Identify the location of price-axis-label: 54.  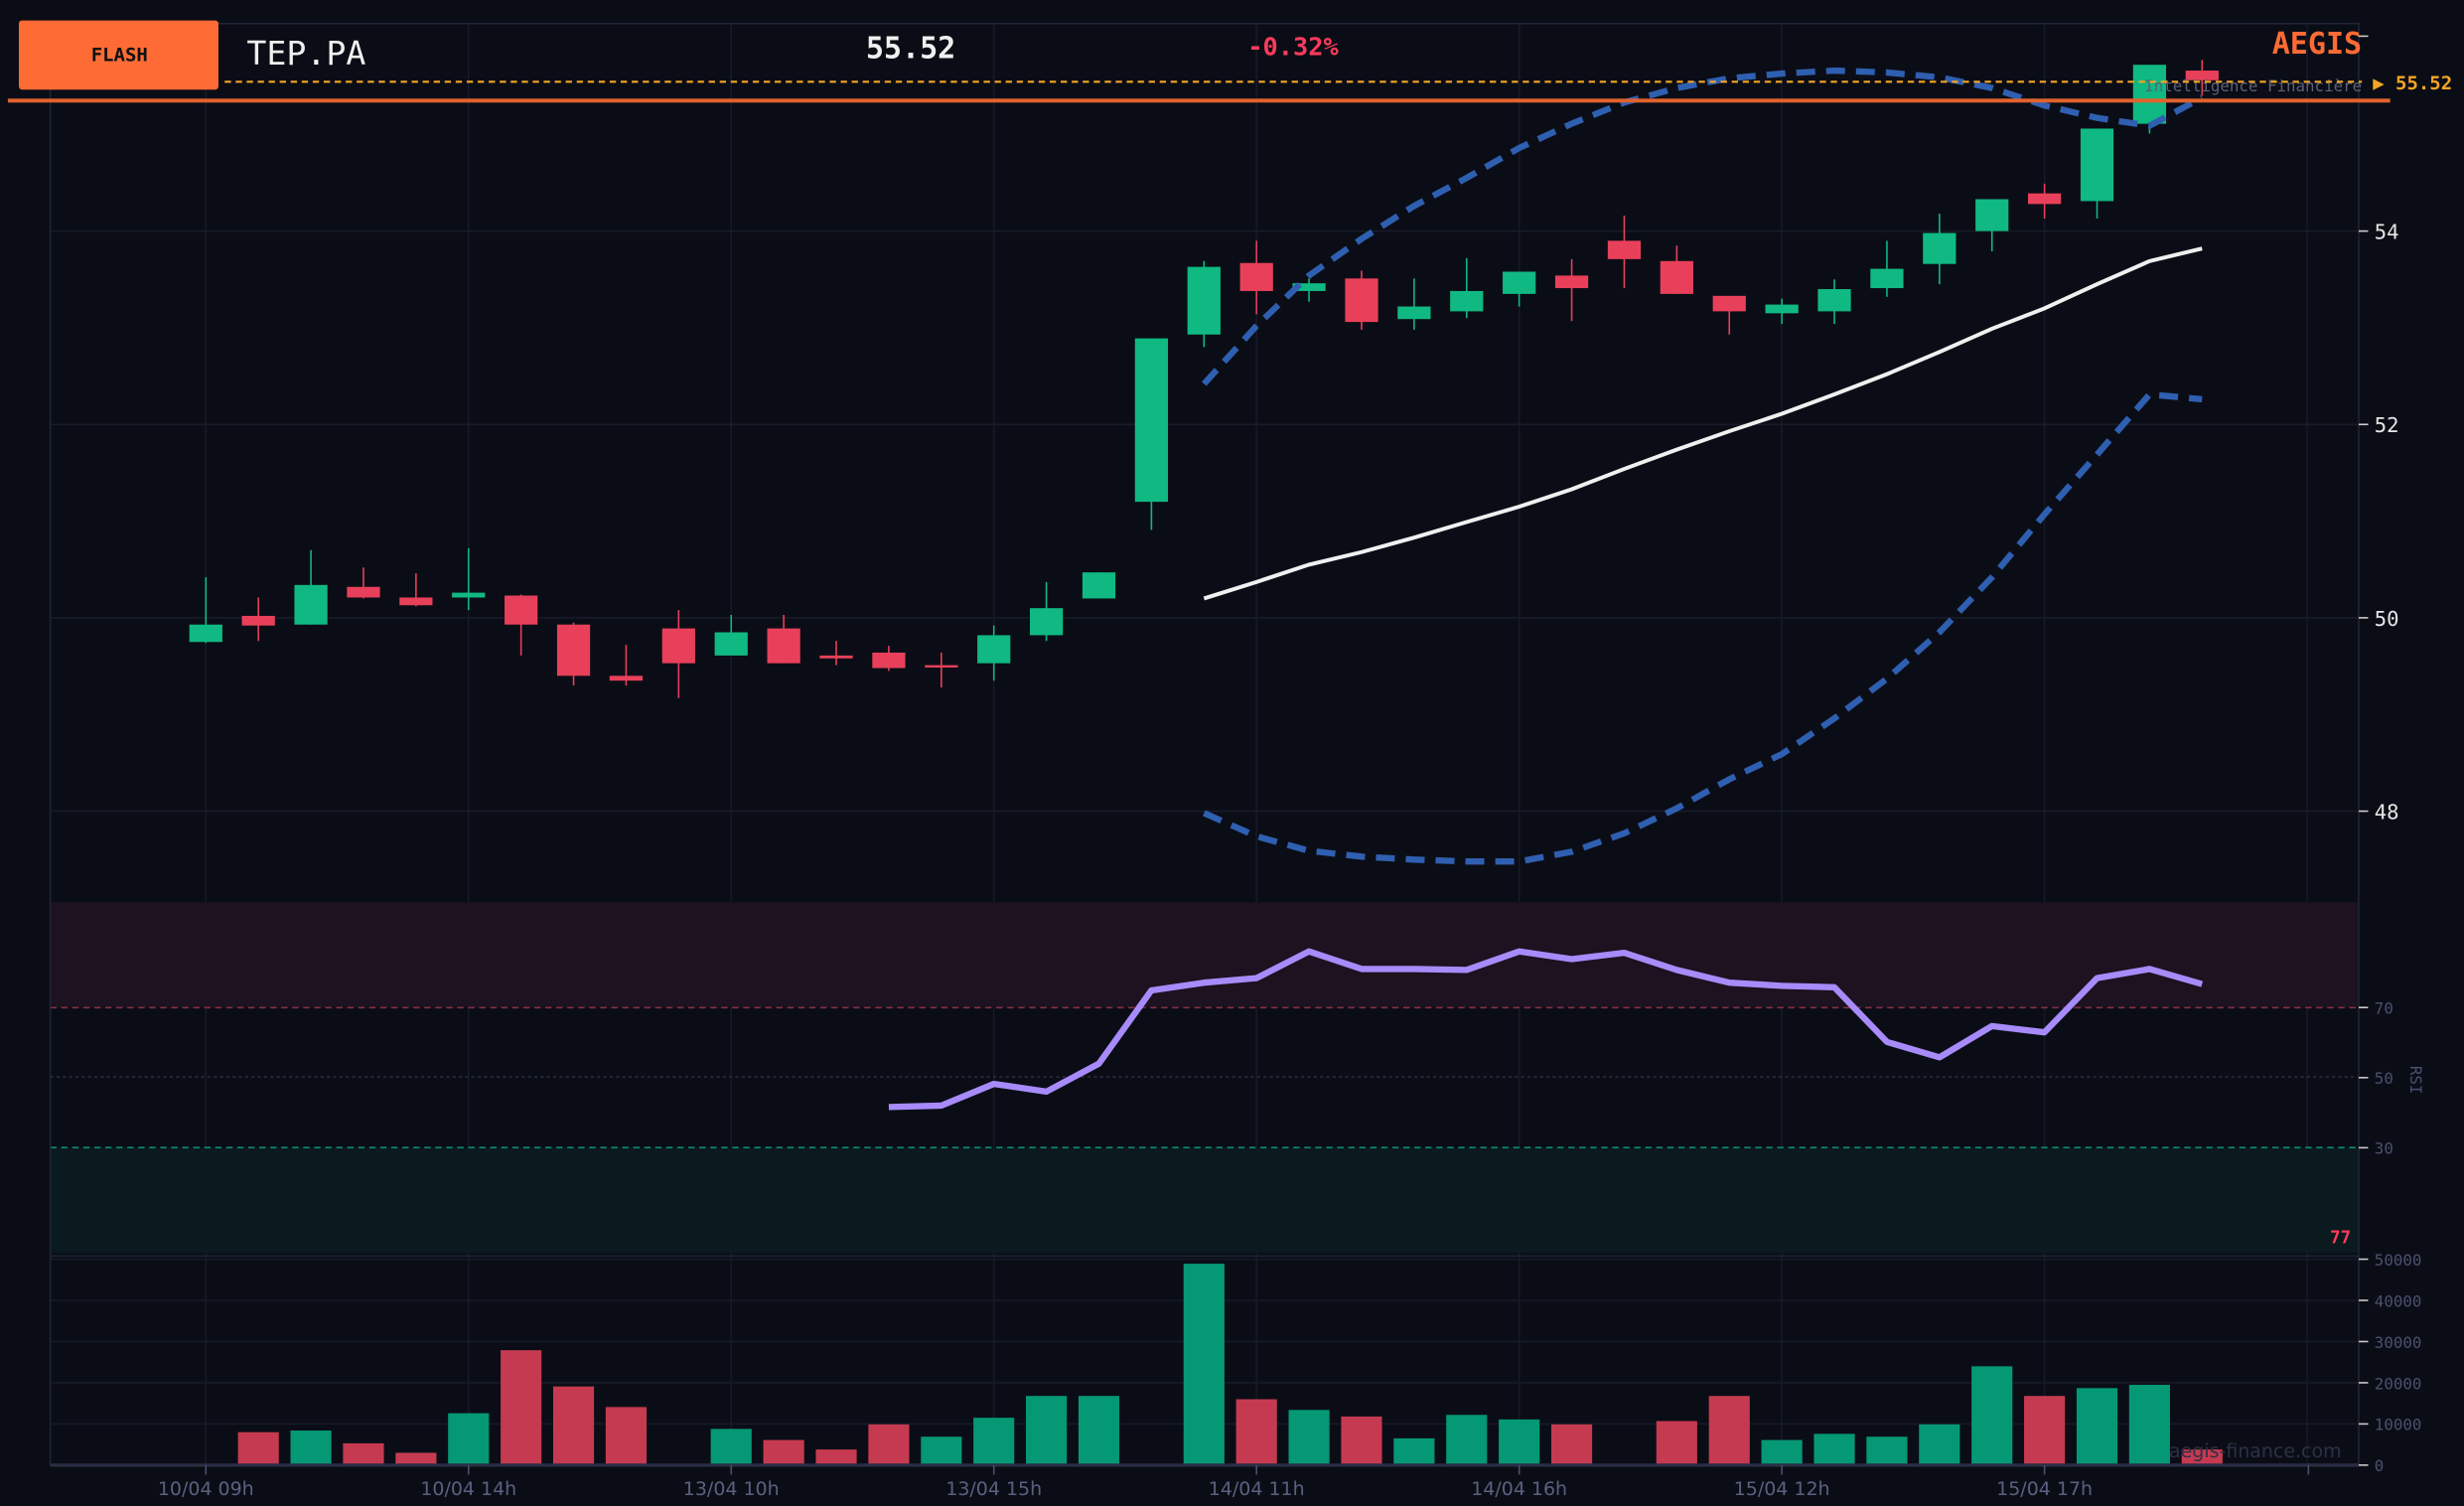
(2387, 232).